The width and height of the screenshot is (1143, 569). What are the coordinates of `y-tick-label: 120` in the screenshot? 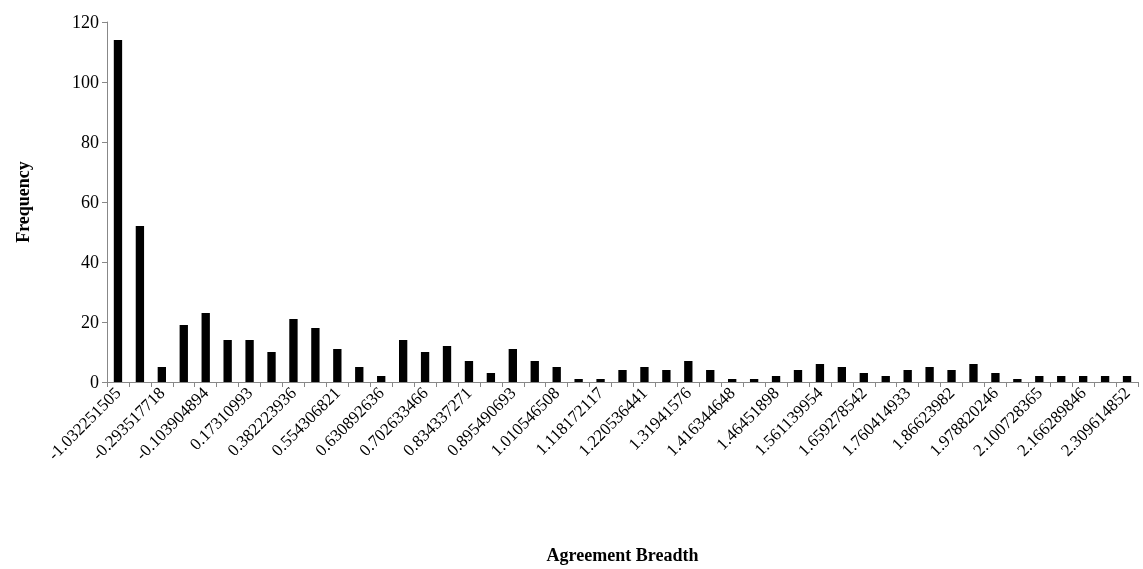 It's located at (85, 22).